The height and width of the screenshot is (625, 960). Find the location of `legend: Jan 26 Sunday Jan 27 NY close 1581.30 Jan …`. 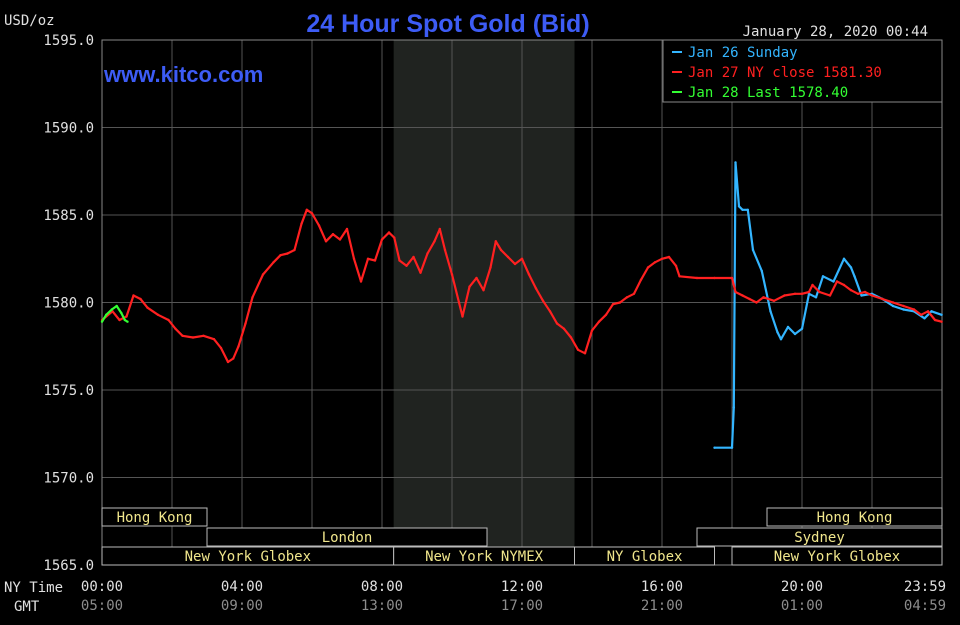

legend: Jan 26 Sunday Jan 27 NY close 1581.30 Jan … is located at coordinates (777, 73).